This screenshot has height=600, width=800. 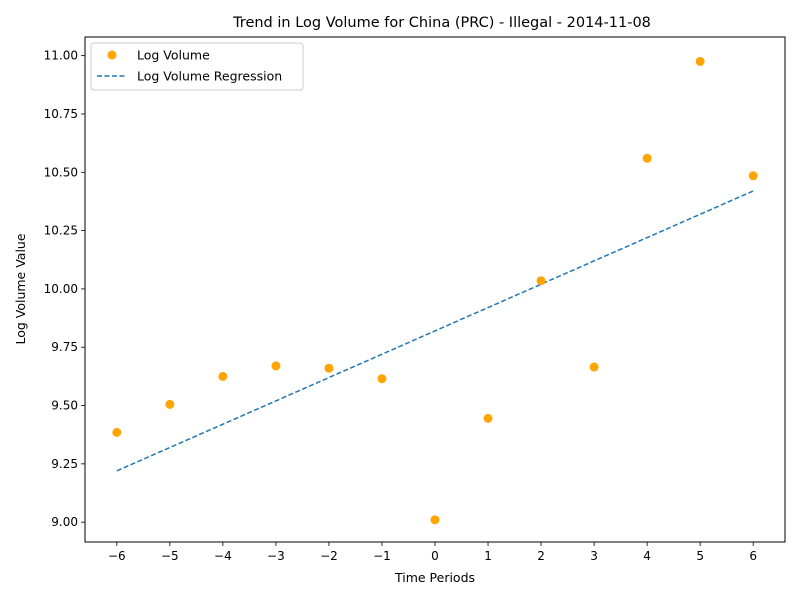 What do you see at coordinates (276, 556) in the screenshot?
I see `x-tick-label: −3` at bounding box center [276, 556].